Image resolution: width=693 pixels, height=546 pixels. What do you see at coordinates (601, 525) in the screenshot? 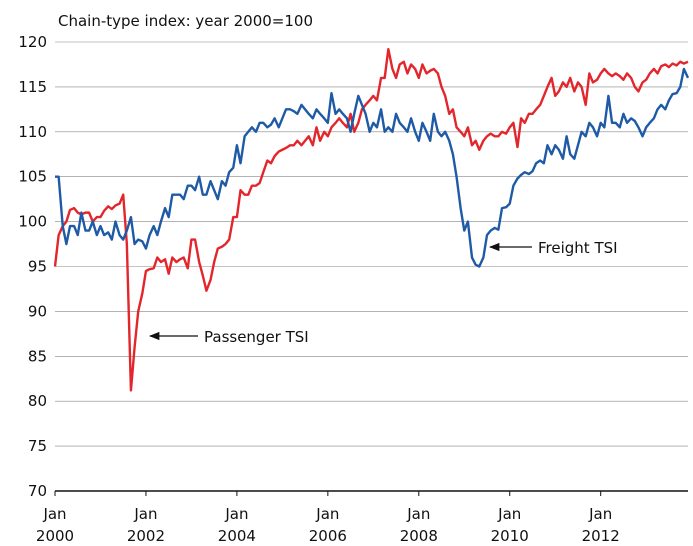
I see `x-tick-label: Jan 2012` at bounding box center [601, 525].